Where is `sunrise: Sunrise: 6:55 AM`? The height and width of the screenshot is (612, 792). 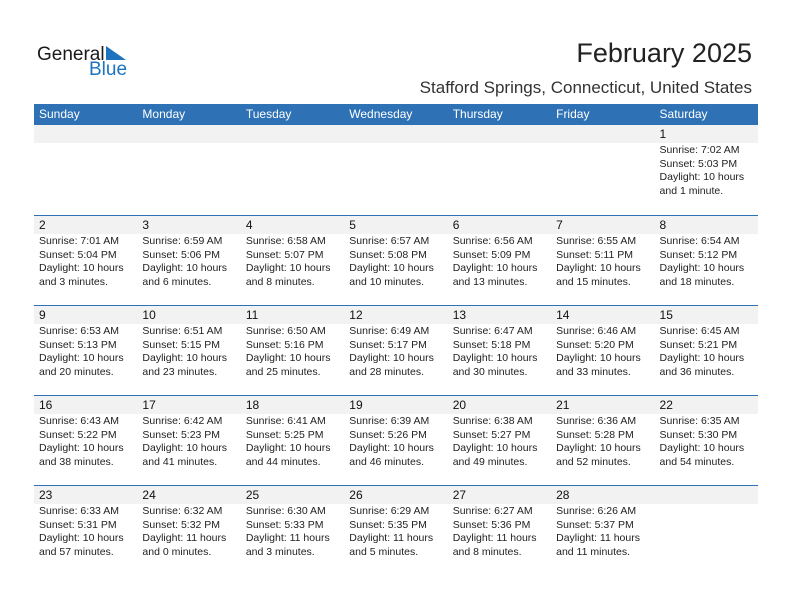 sunrise: Sunrise: 6:55 AM is located at coordinates (596, 241).